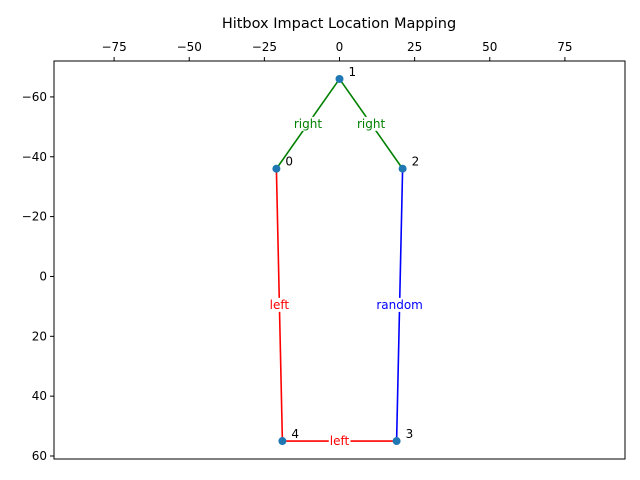 The height and width of the screenshot is (480, 640). I want to click on x-tick-label: 50, so click(489, 47).